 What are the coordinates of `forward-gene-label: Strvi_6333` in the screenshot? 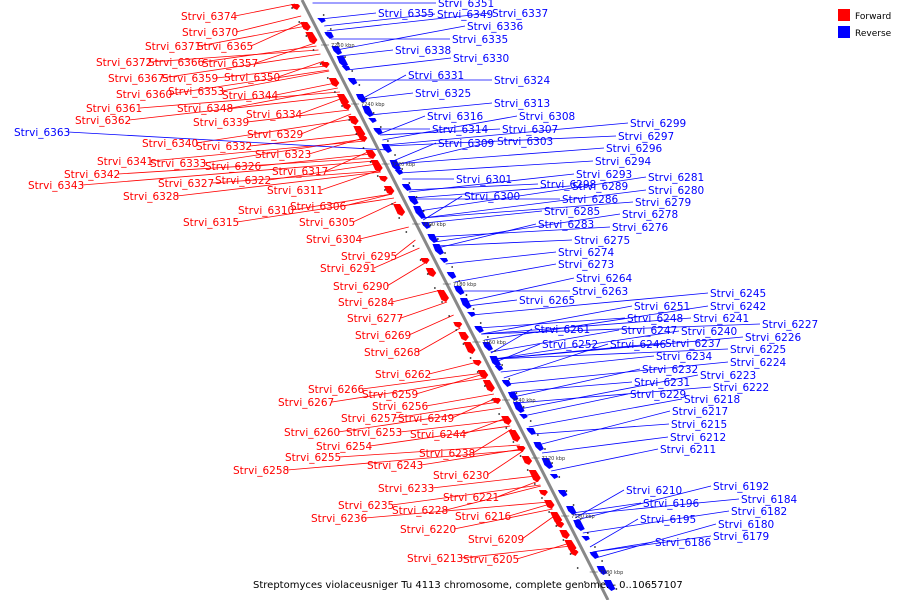 It's located at (178, 164).